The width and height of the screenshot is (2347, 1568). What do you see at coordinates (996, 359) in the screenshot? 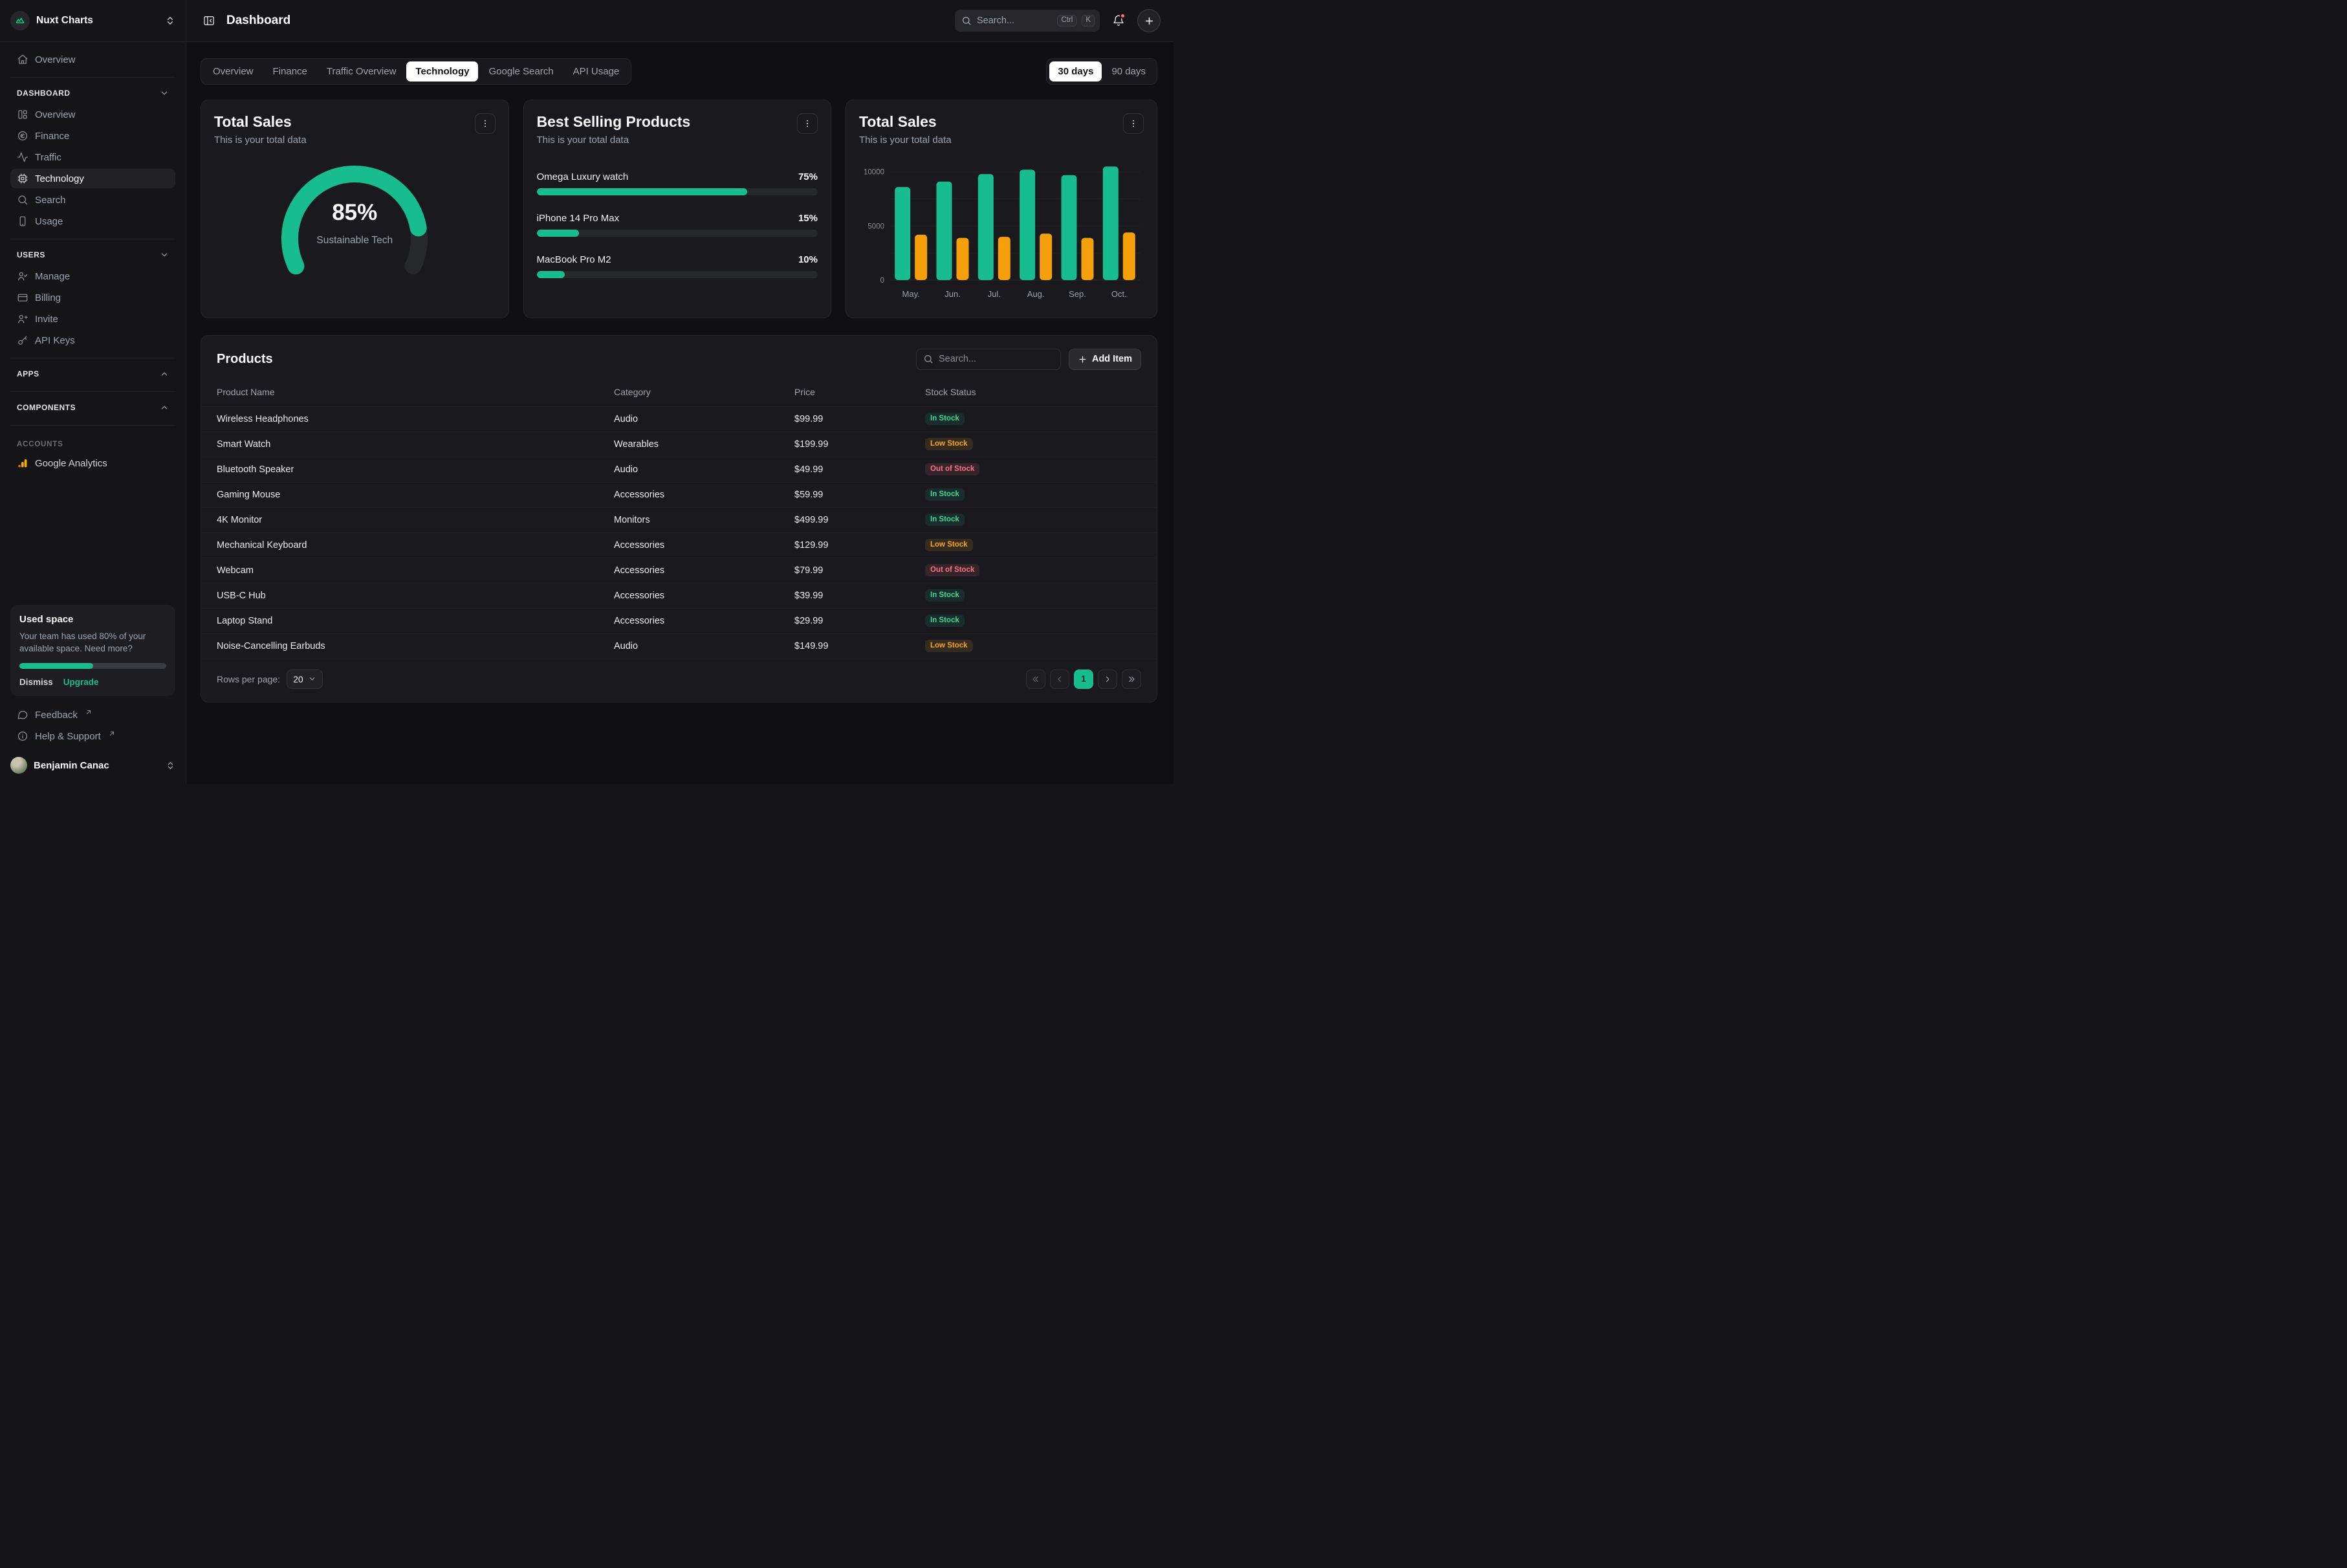
I see `products-search-input` at bounding box center [996, 359].